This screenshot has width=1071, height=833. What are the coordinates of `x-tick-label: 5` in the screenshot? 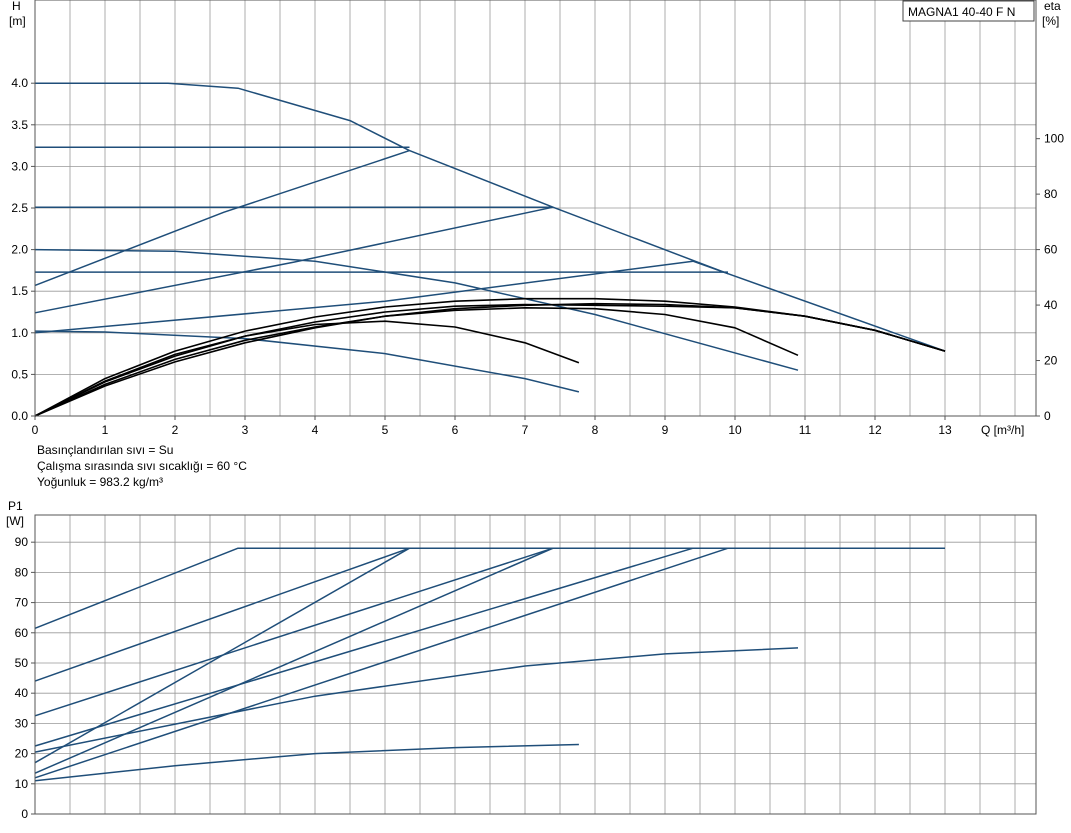 It's located at (385, 430).